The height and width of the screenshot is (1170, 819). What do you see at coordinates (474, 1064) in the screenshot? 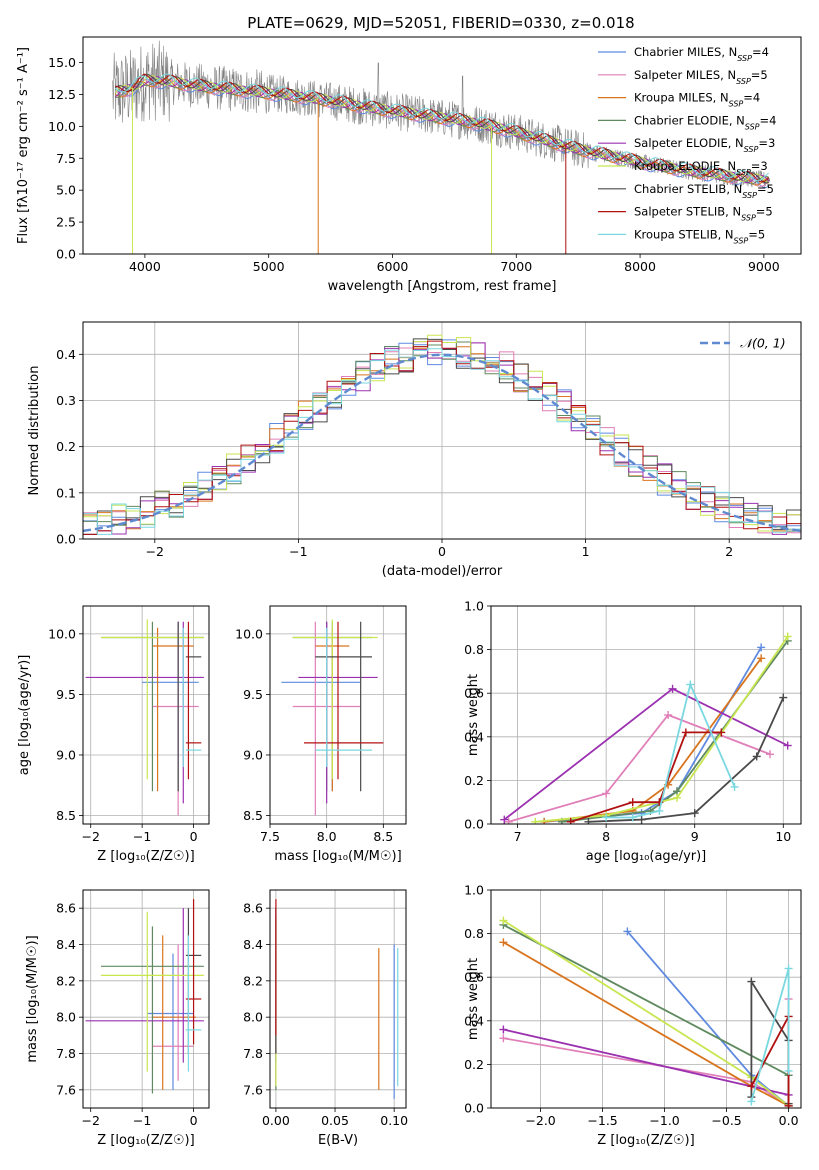
I see `y-tick-label: 0.2` at bounding box center [474, 1064].